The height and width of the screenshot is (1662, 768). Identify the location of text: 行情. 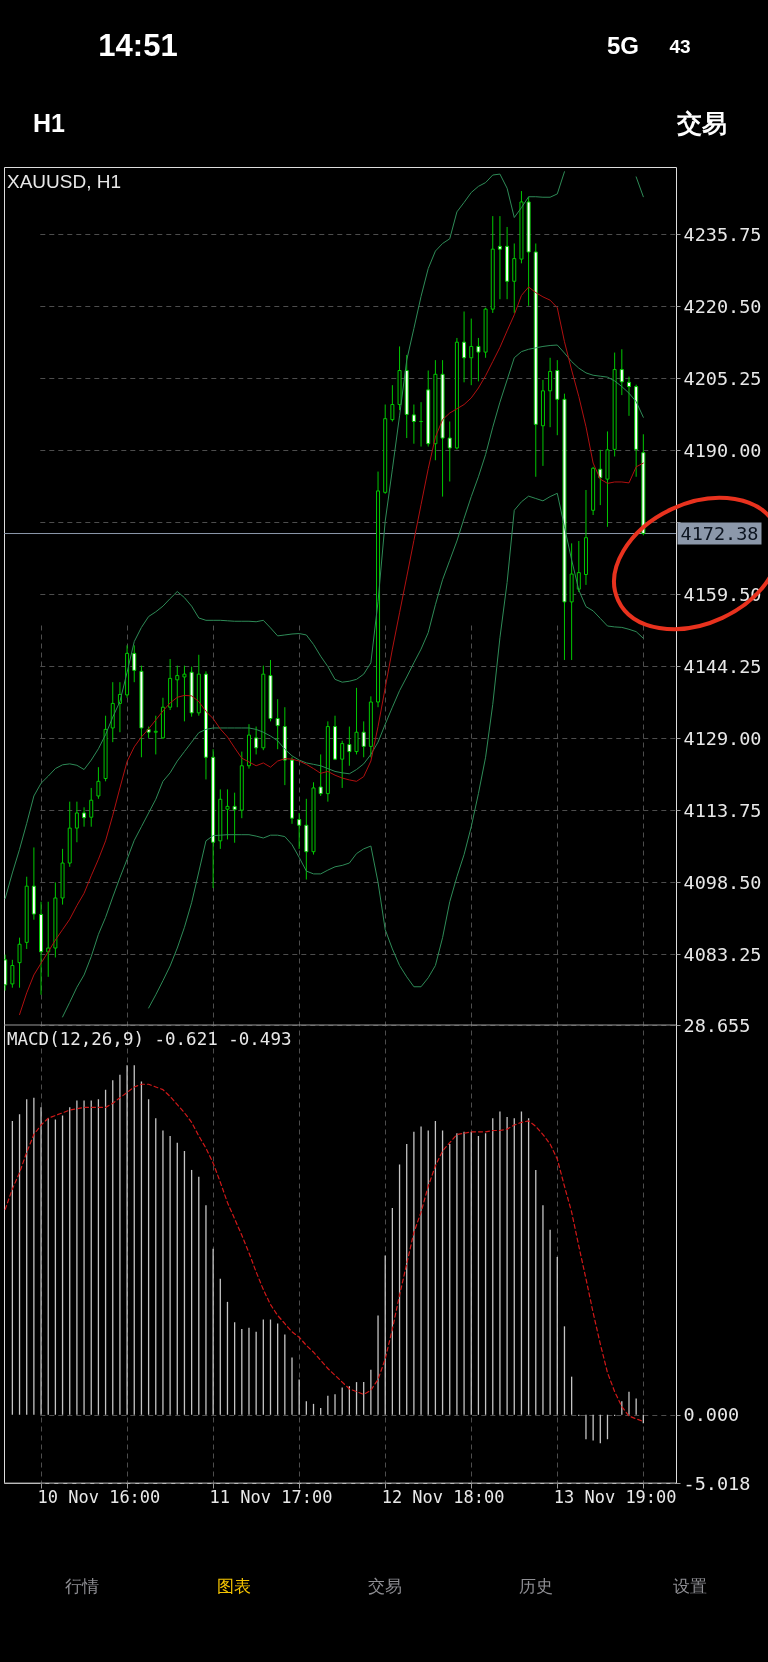
(82, 1586).